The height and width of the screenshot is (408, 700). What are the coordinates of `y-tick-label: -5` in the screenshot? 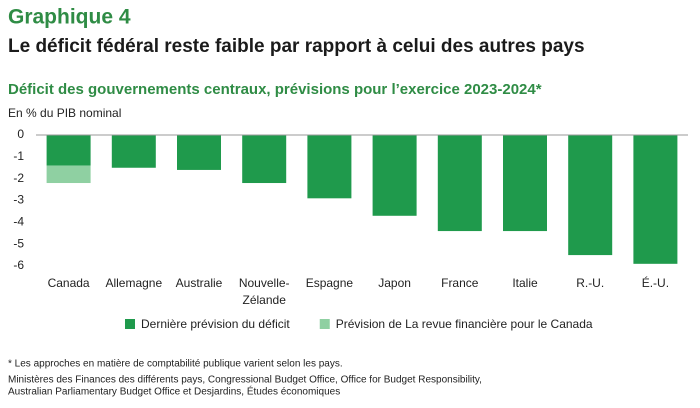 It's located at (18, 243).